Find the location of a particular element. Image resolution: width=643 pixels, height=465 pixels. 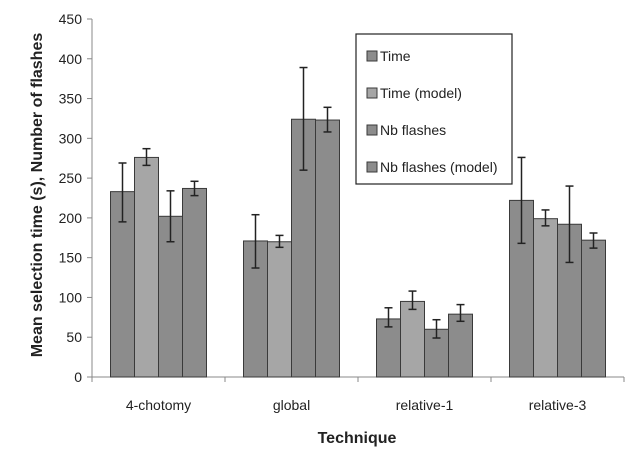

y-tick-label: 150 is located at coordinates (71, 258).